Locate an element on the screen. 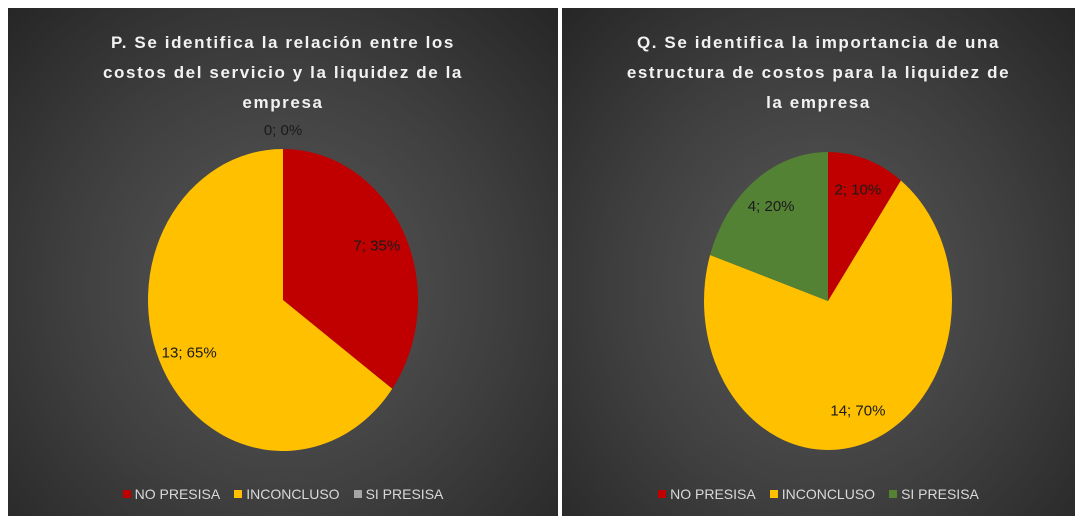 Image resolution: width=1083 pixels, height=524 pixels. data-label: 4; 20% is located at coordinates (771, 206).